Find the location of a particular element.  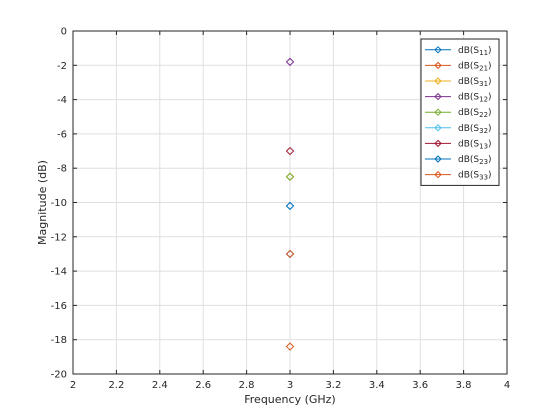

legend-label-subscript: 11 is located at coordinates (483, 53).